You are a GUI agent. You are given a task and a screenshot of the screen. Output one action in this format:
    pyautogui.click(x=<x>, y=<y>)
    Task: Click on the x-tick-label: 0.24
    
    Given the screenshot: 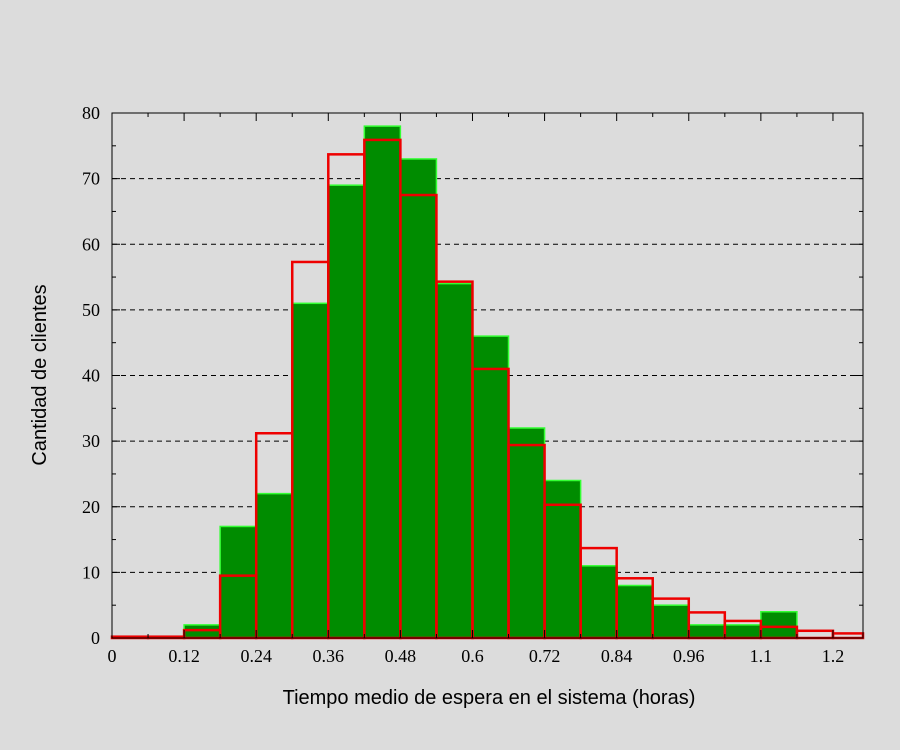 What is the action you would take?
    pyautogui.click(x=256, y=656)
    